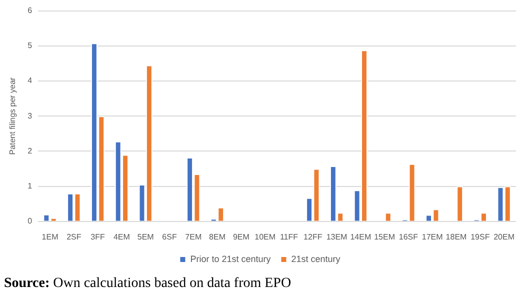  I want to click on x-tick-label: 13EM, so click(337, 237).